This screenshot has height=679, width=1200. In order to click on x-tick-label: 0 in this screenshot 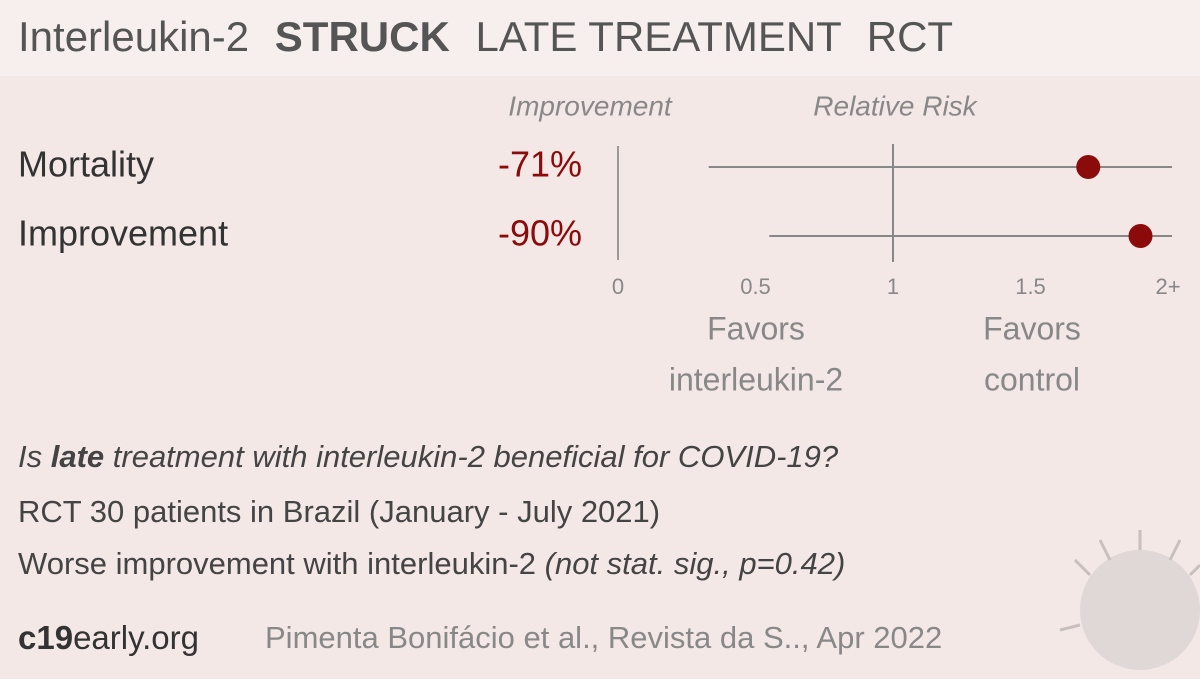, I will do `click(618, 286)`.